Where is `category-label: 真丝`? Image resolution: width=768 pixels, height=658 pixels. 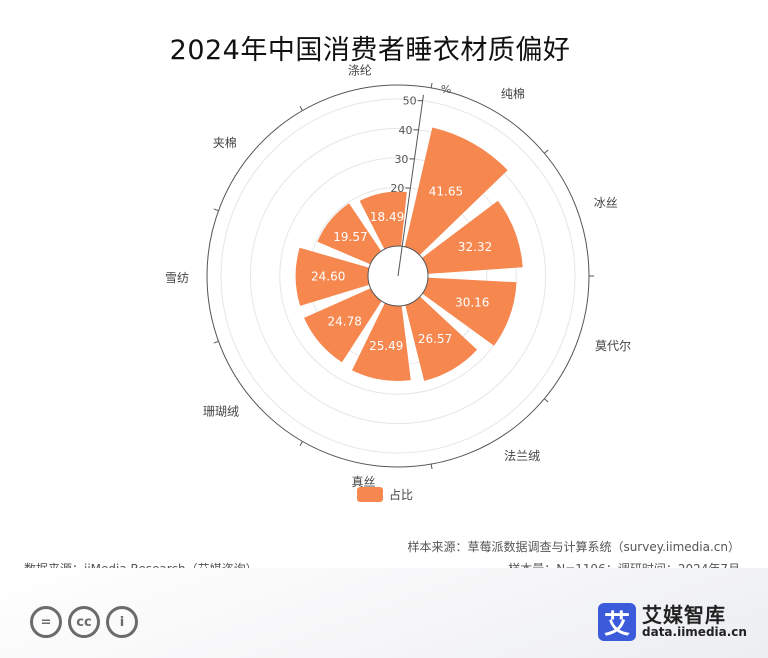 category-label: 真丝 is located at coordinates (363, 482).